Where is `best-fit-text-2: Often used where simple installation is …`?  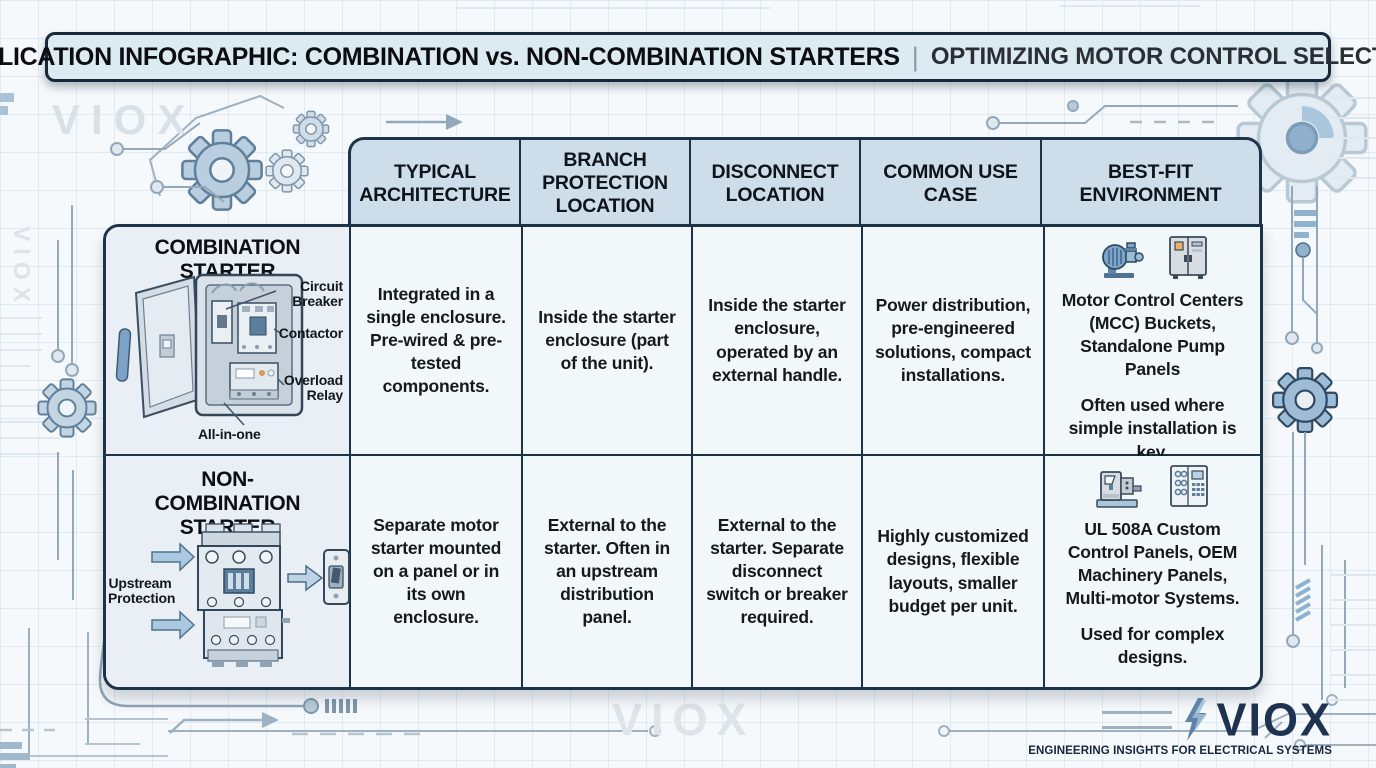 best-fit-text-2: Often used where simple installation is … is located at coordinates (1152, 428).